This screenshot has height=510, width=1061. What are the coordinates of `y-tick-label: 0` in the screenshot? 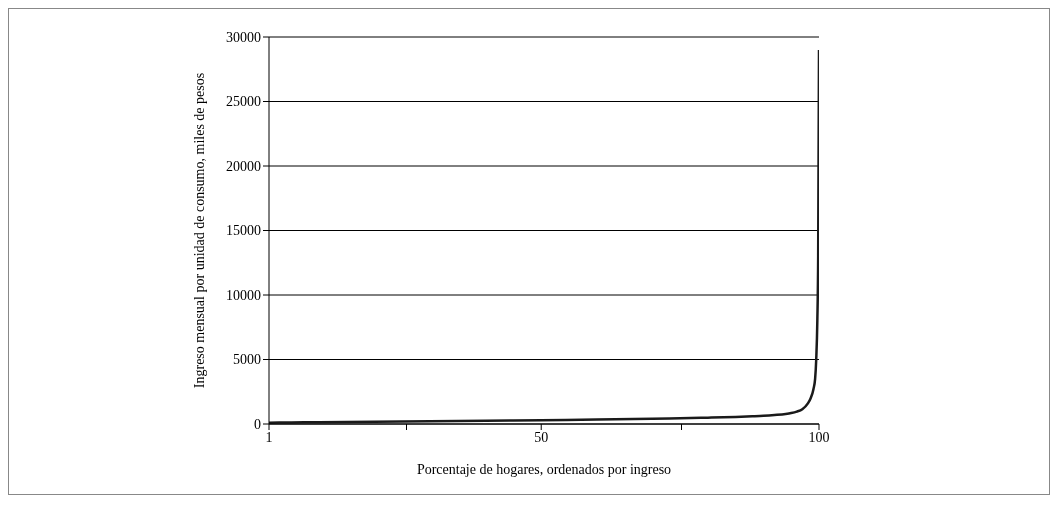 It's located at (257, 424).